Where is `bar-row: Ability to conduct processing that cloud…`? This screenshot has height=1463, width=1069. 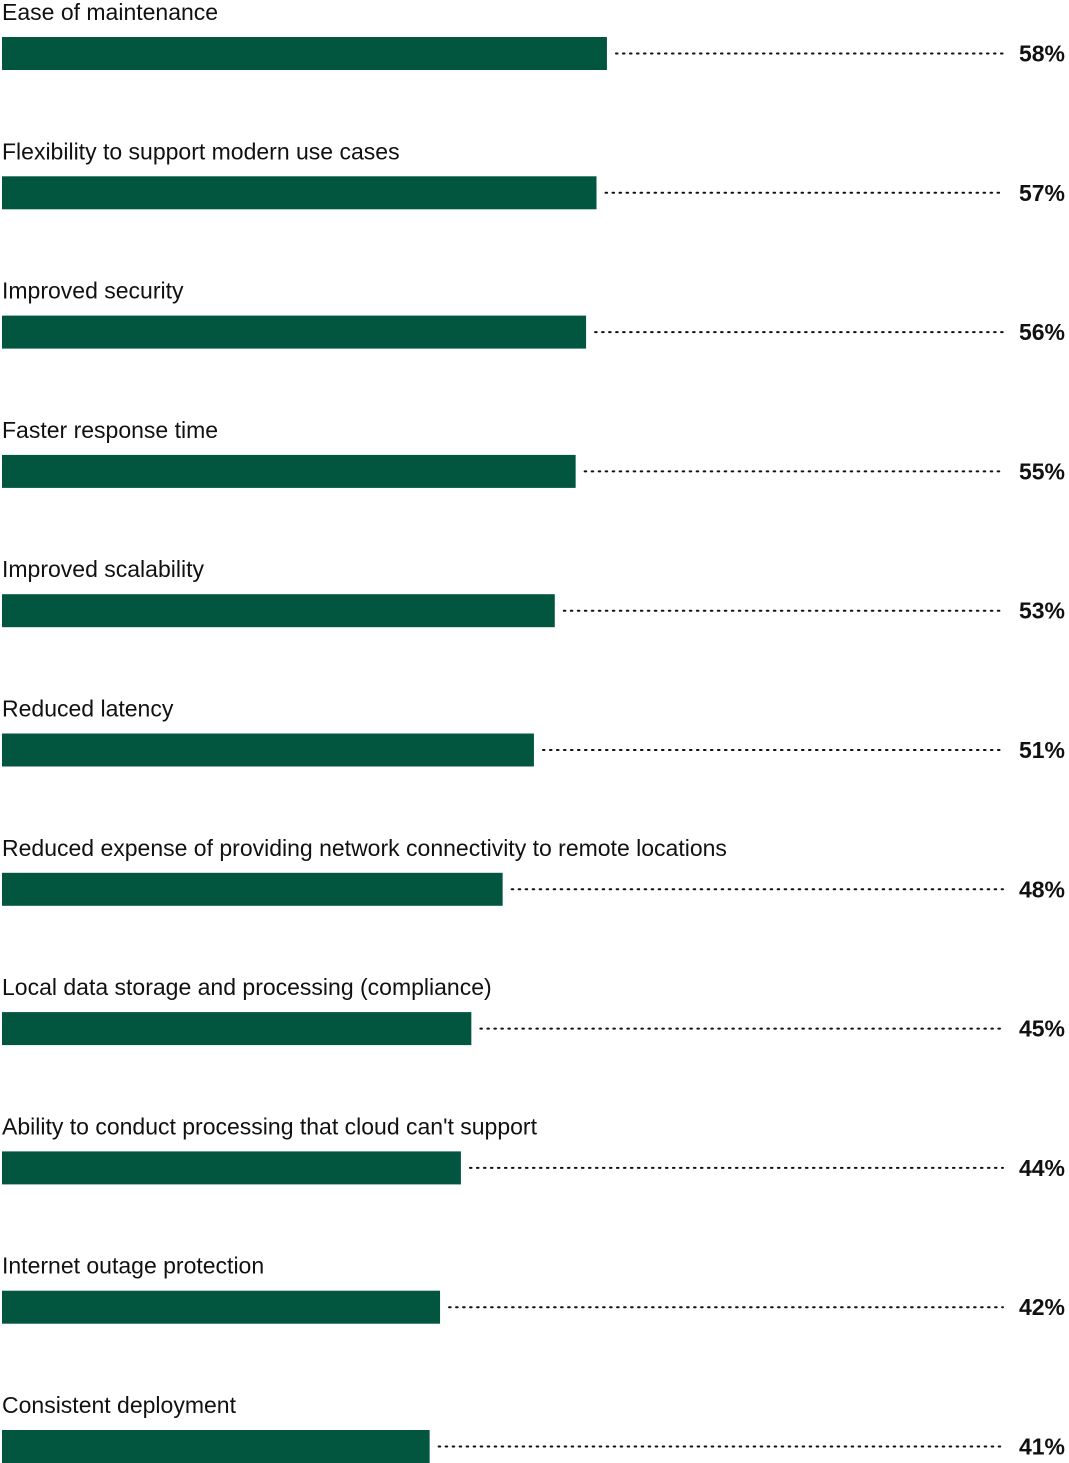 bar-row: Ability to conduct processing that cloud… is located at coordinates (533, 1149).